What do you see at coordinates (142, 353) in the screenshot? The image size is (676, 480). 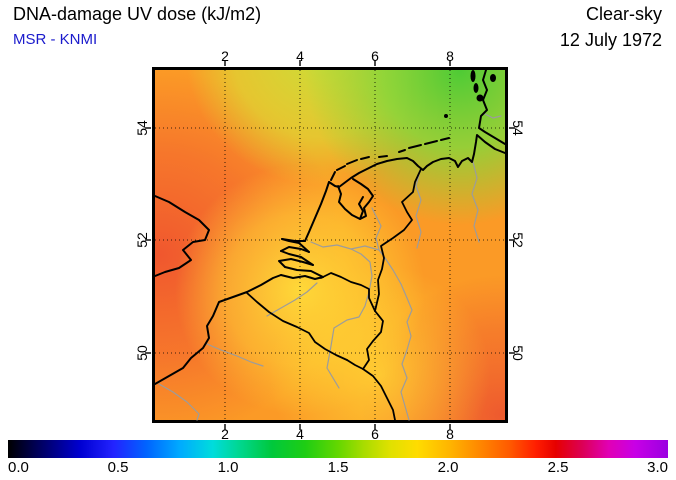 I see `y-tick-label-left-50: 50` at bounding box center [142, 353].